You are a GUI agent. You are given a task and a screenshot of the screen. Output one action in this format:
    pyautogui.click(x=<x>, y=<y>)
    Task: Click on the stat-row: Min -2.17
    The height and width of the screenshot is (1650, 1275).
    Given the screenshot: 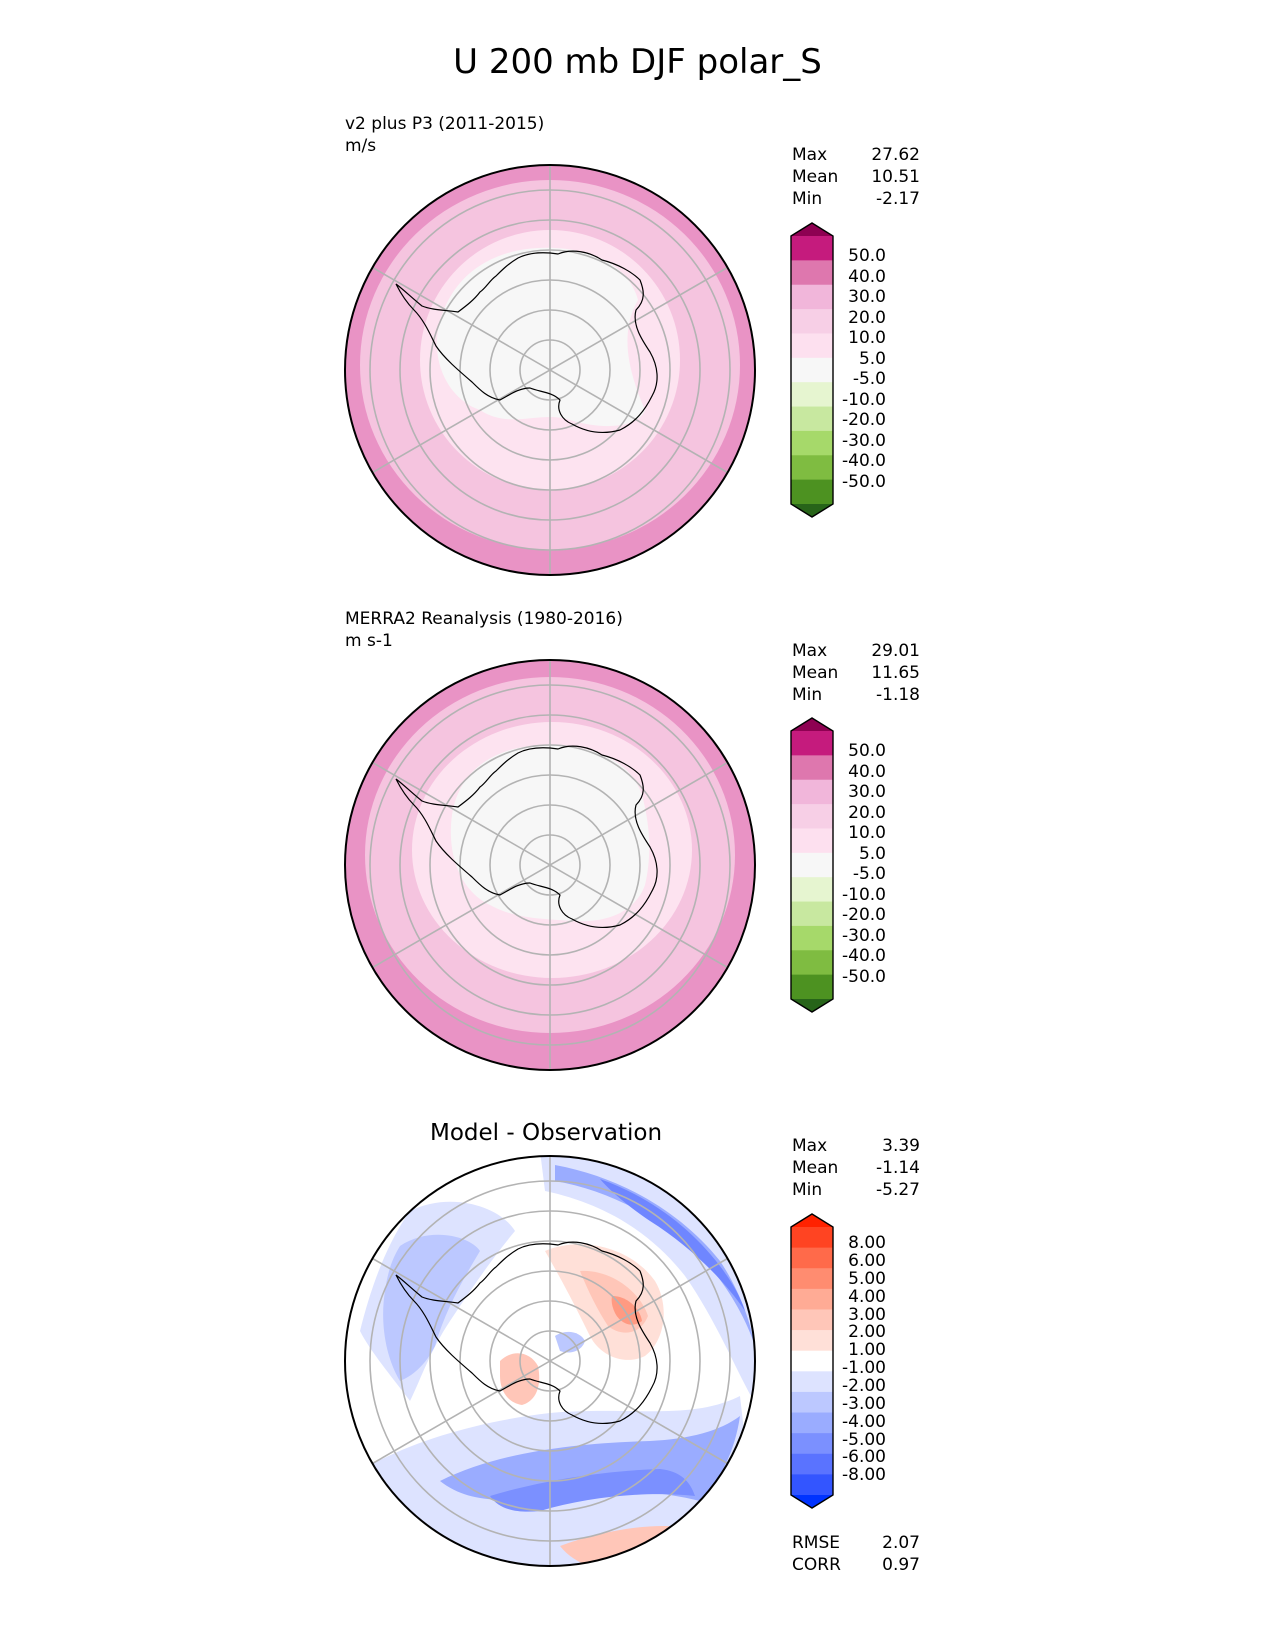 What is the action you would take?
    pyautogui.click(x=856, y=199)
    